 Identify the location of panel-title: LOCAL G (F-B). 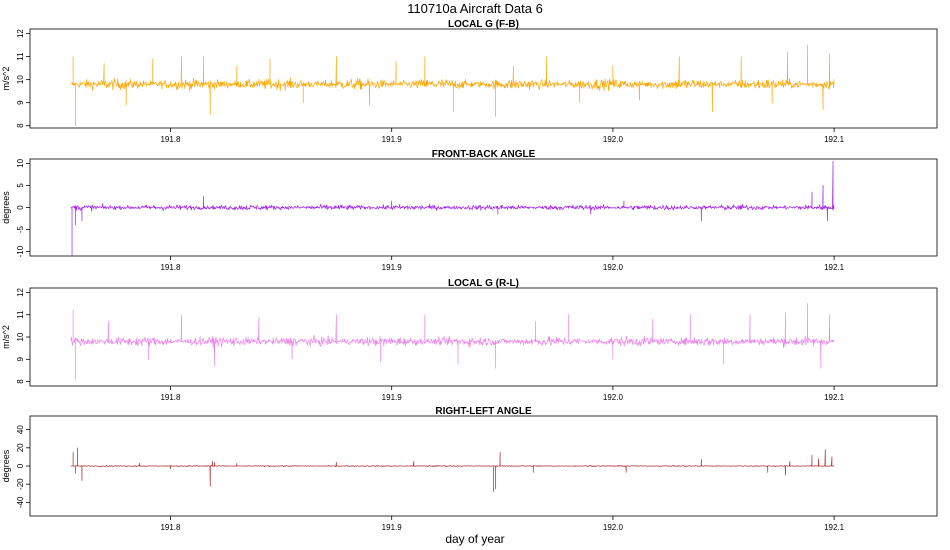
(483, 24).